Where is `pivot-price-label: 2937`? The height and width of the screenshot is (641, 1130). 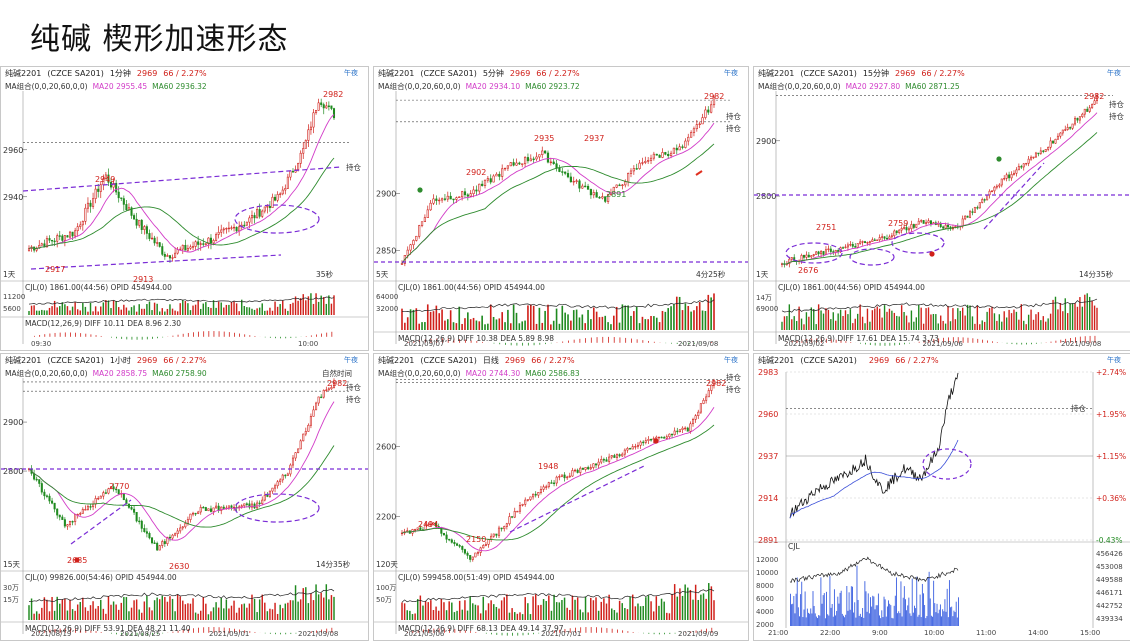 pivot-price-label: 2937 is located at coordinates (594, 138).